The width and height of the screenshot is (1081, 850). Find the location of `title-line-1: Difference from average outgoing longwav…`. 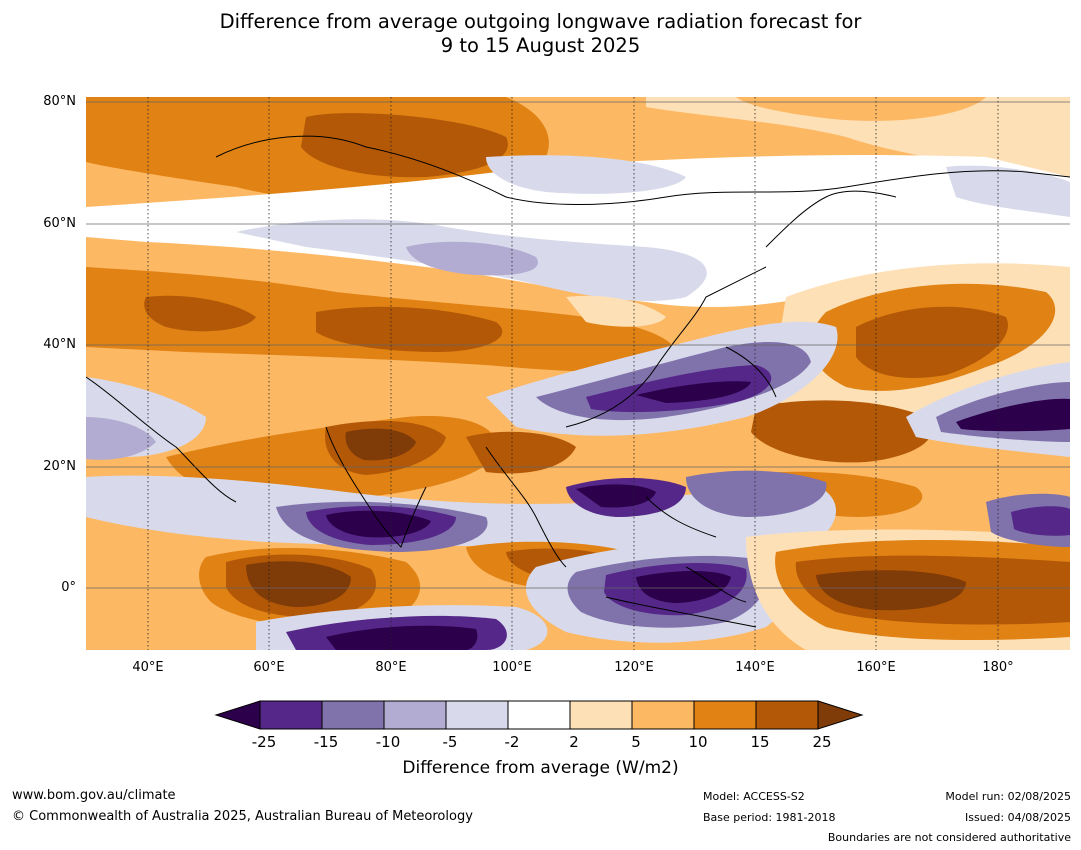

title-line-1: Difference from average outgoing longwav… is located at coordinates (540, 21).